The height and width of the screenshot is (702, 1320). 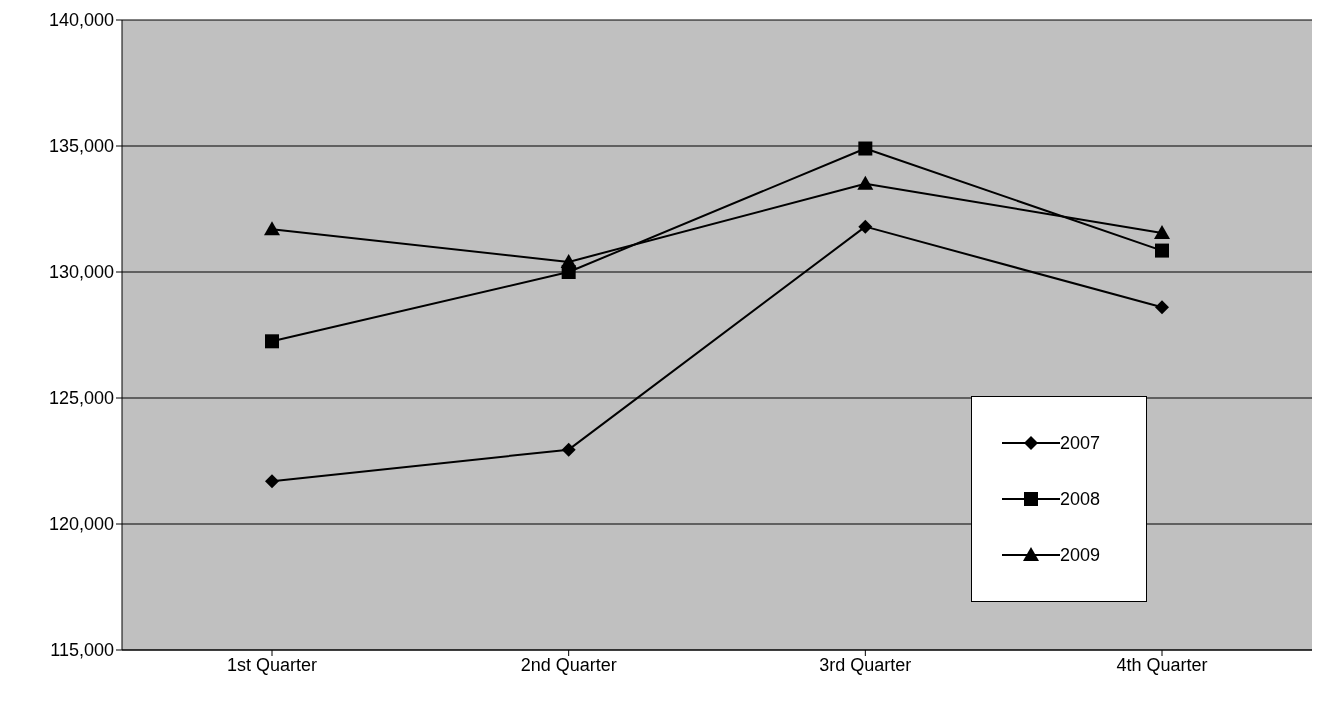 What do you see at coordinates (81, 524) in the screenshot?
I see `y-tick-label: 120,000` at bounding box center [81, 524].